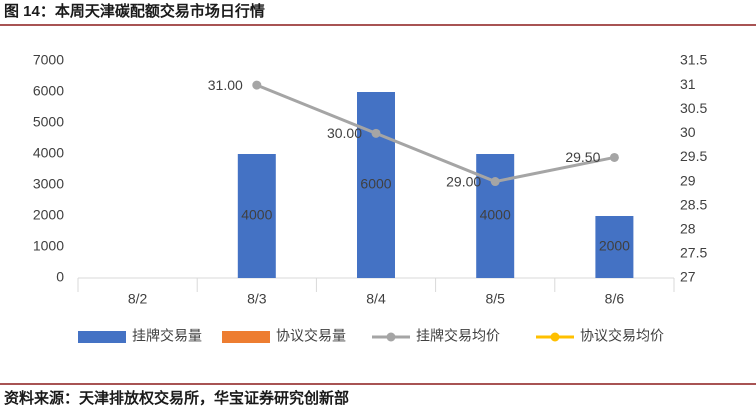 Image resolution: width=756 pixels, height=412 pixels. I want to click on bar-value-label: 6000, so click(375, 184).